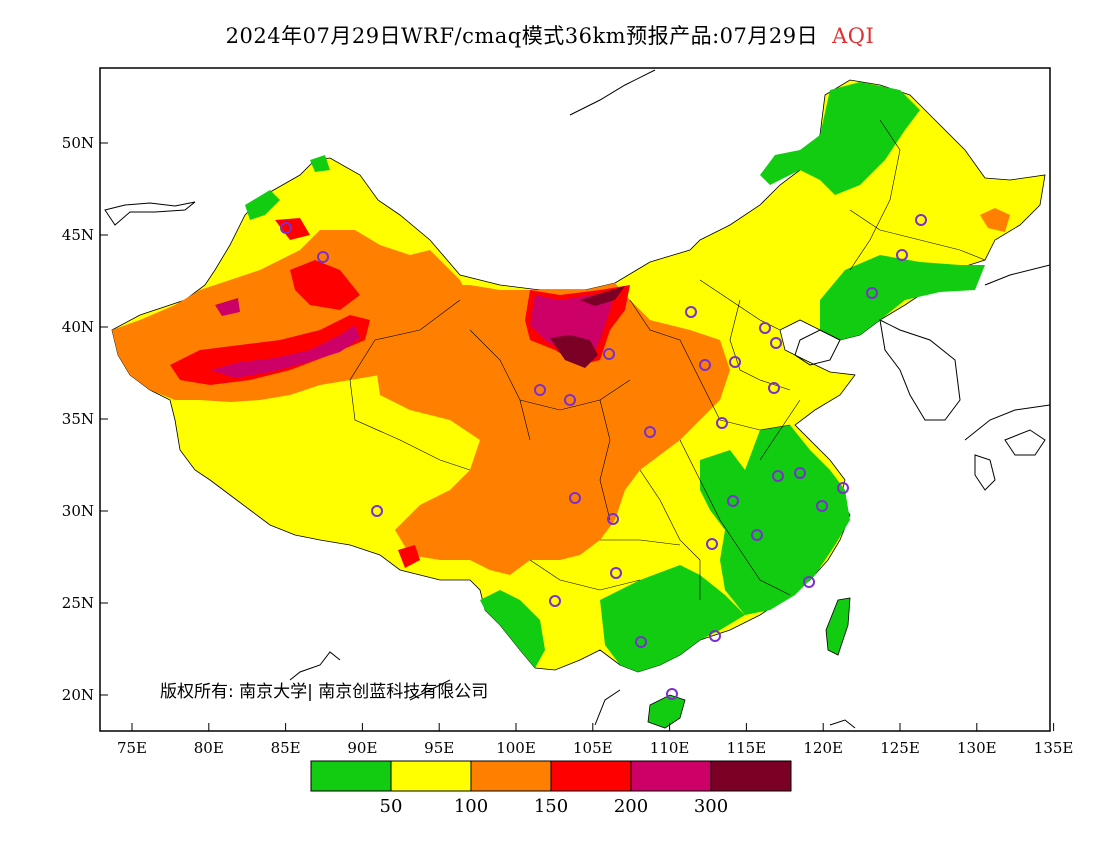  I want to click on x-tick-label: 135E, so click(1054, 748).